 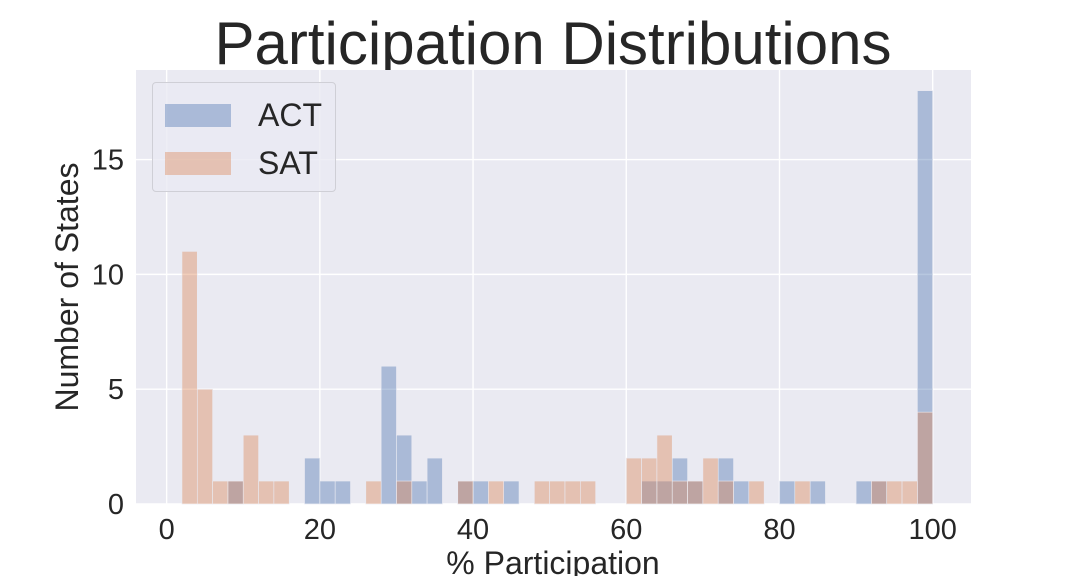 I want to click on legend-swatch-act, so click(x=198, y=115).